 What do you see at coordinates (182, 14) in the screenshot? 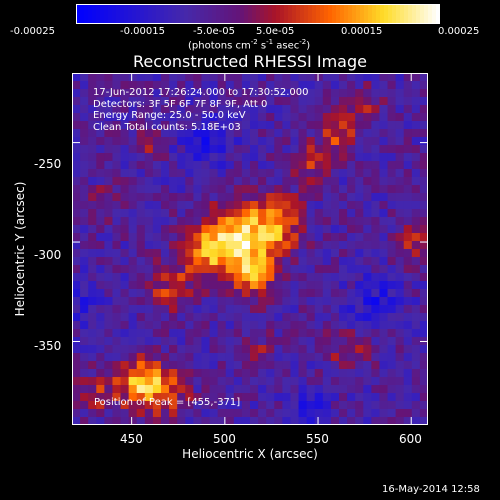
I see `colorbar-segment` at bounding box center [182, 14].